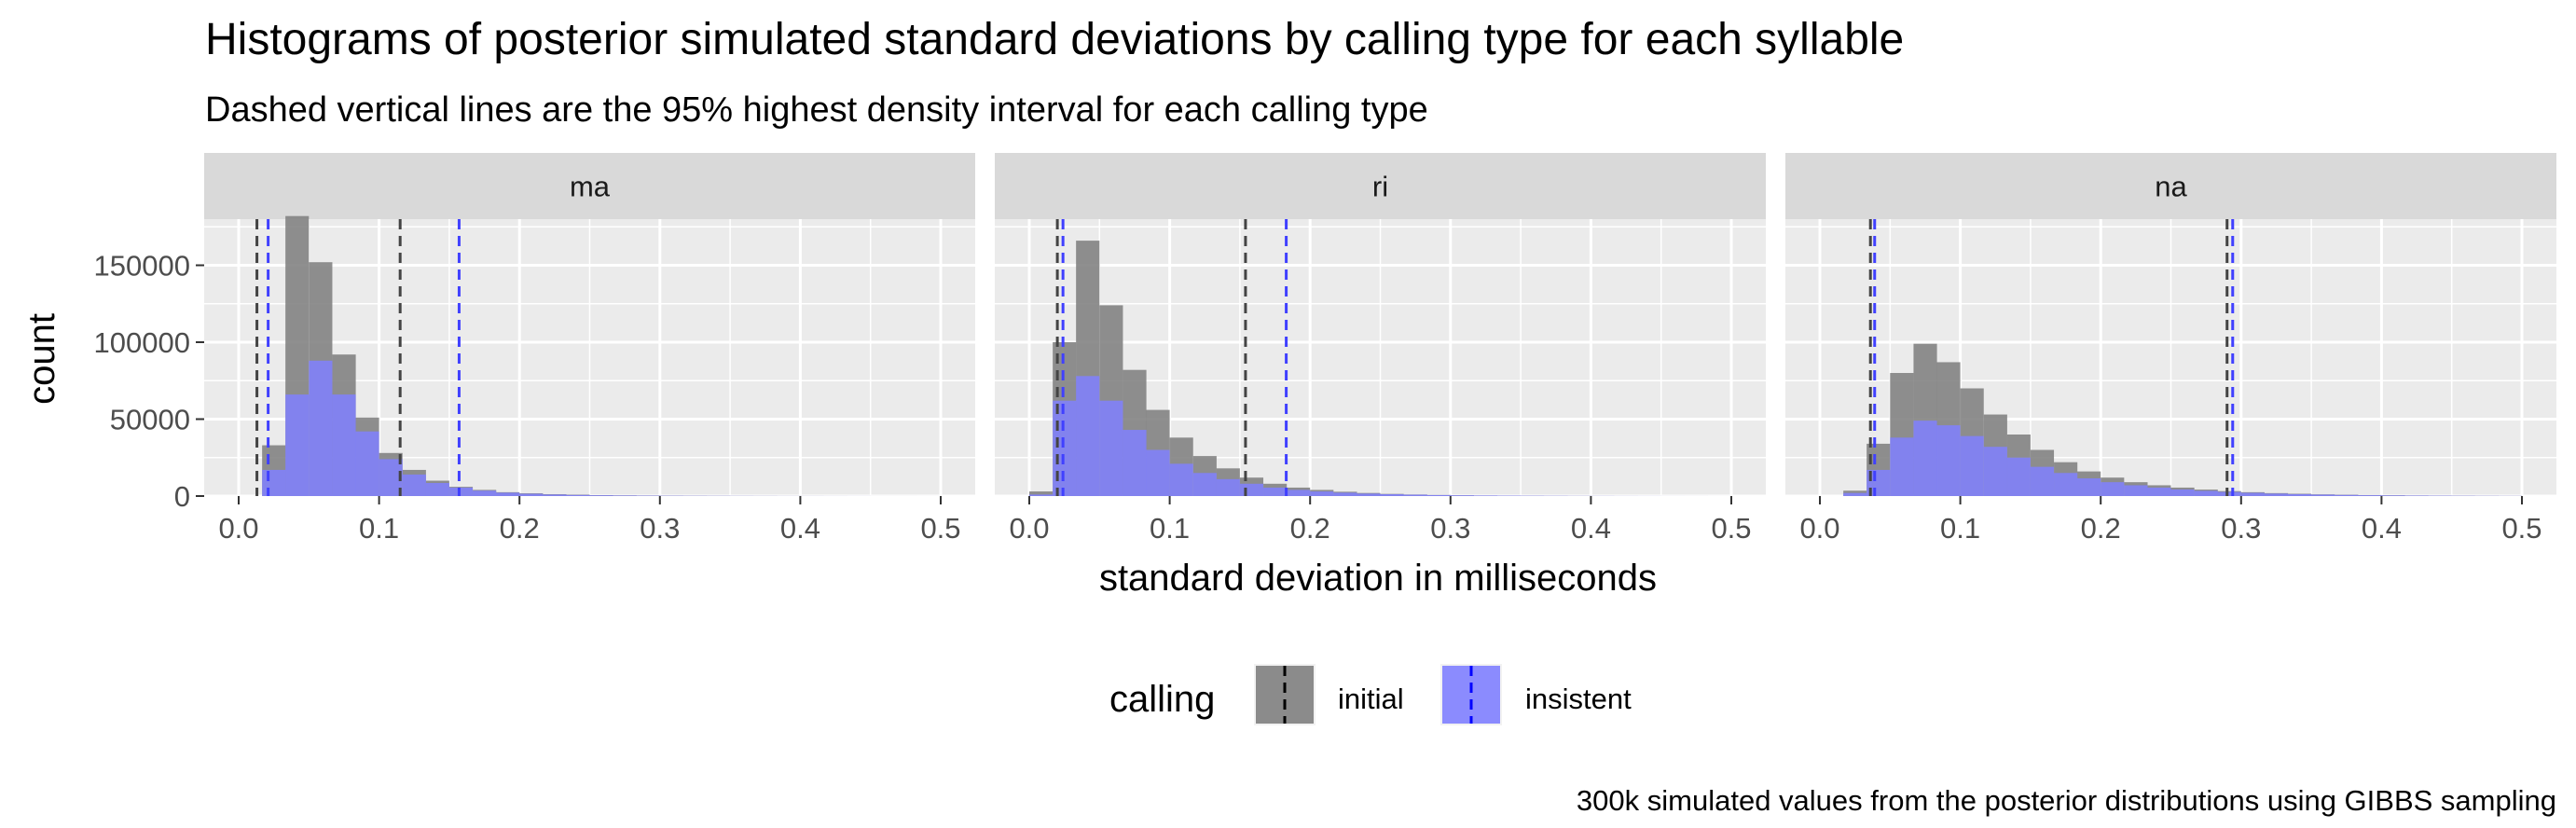 The height and width of the screenshot is (828, 2576). What do you see at coordinates (1378, 578) in the screenshot?
I see `x-axis-title: standard deviation in milliseconds` at bounding box center [1378, 578].